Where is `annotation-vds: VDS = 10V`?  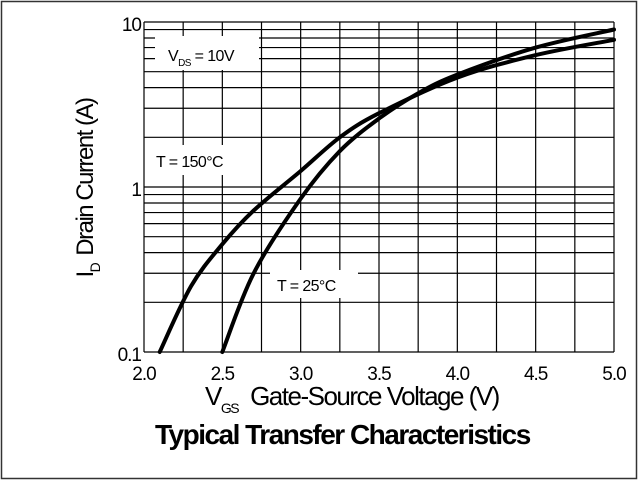
annotation-vds: VDS = 10V is located at coordinates (207, 53).